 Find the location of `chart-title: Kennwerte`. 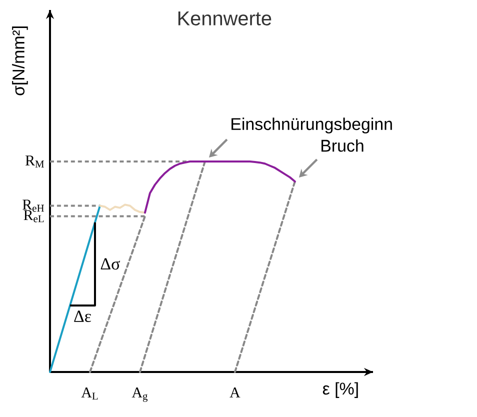

chart-title: Kennwerte is located at coordinates (225, 19).